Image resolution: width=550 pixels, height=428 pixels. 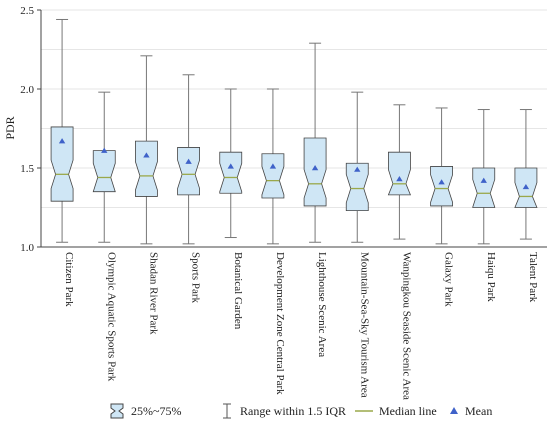 I want to click on legend-item-median: Median line, so click(x=396, y=411).